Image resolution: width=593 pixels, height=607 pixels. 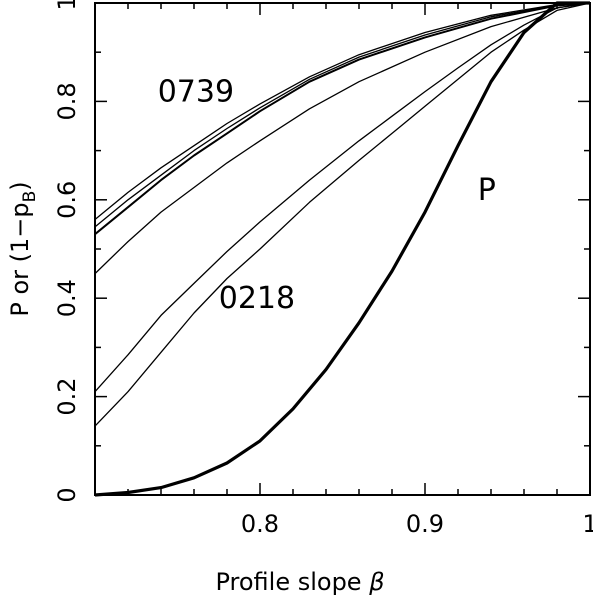 What do you see at coordinates (487, 190) in the screenshot?
I see `annotation-label: P` at bounding box center [487, 190].